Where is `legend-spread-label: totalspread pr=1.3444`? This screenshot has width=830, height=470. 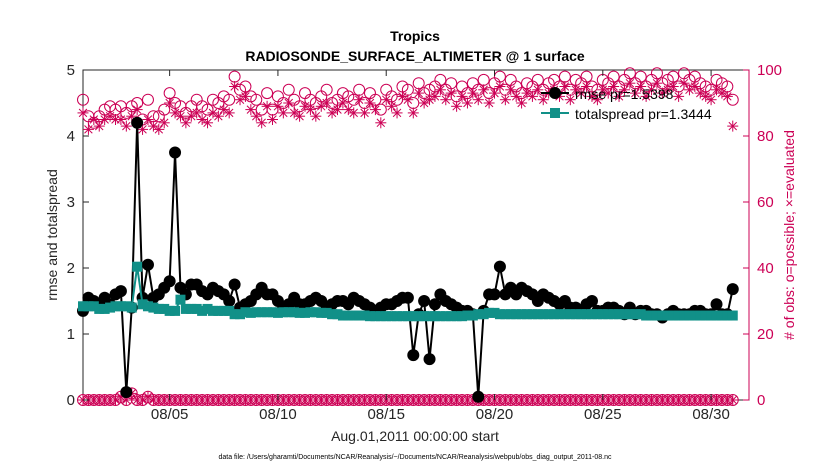 legend-spread-label: totalspread pr=1.3444 is located at coordinates (643, 114).